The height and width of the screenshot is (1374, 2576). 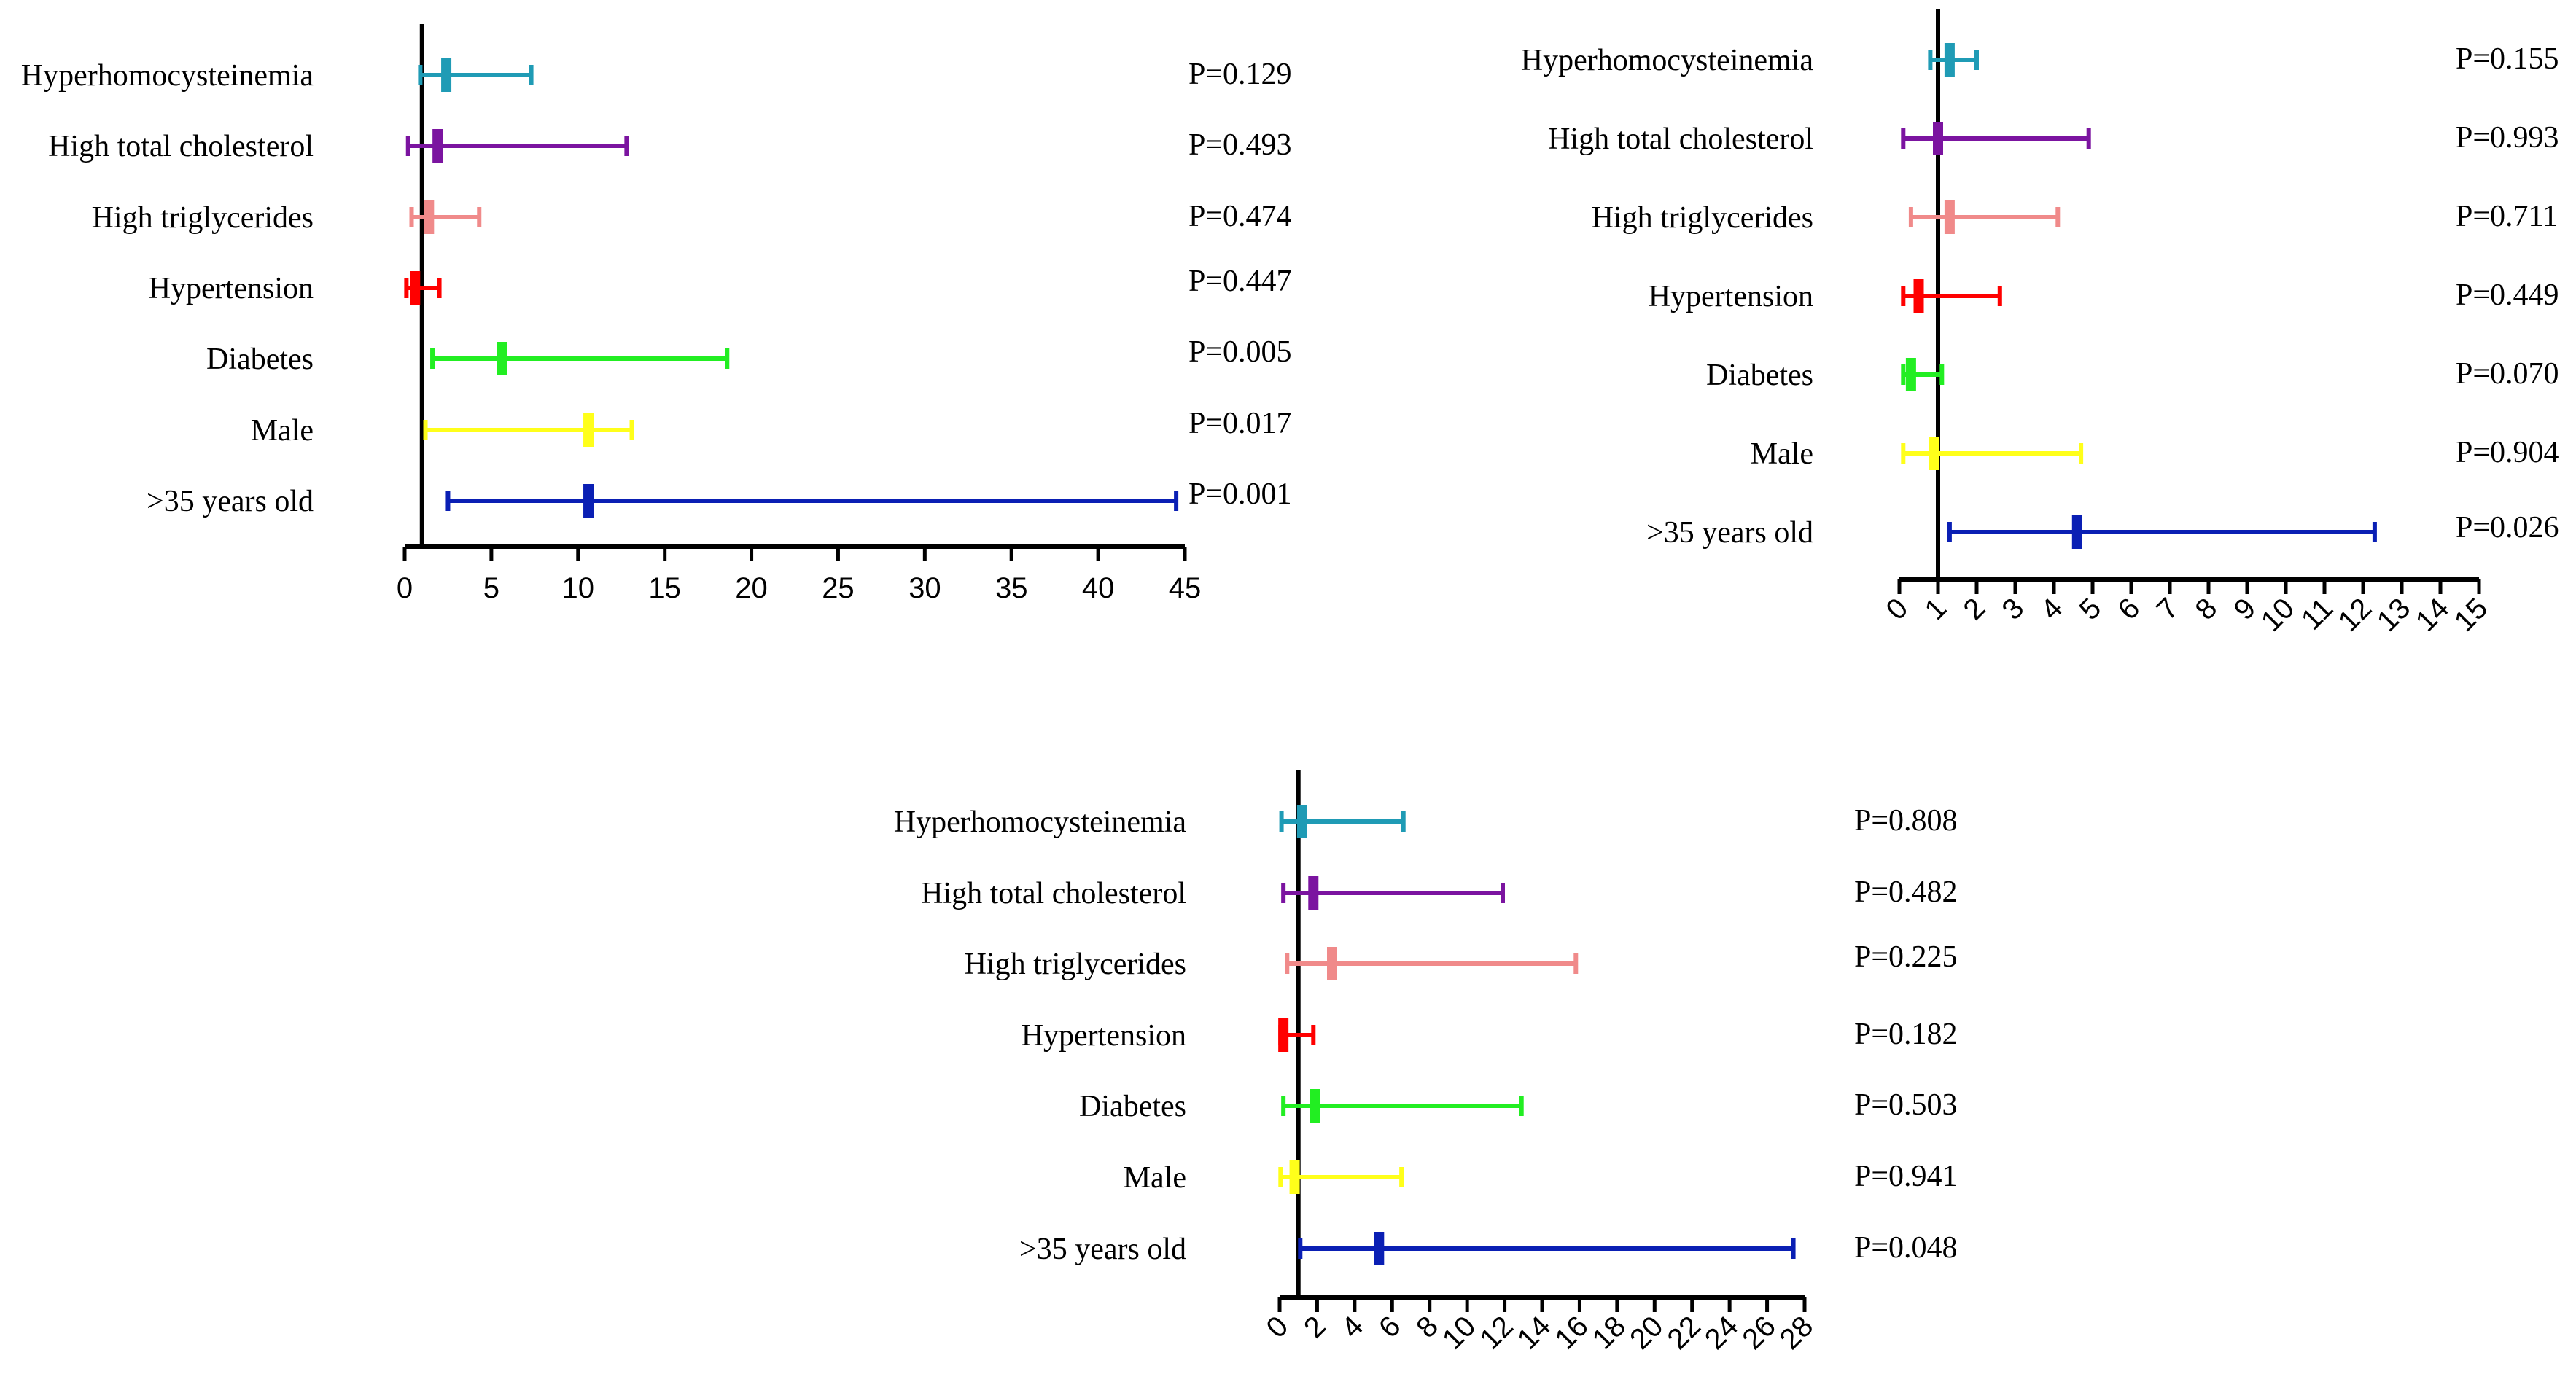 What do you see at coordinates (1906, 821) in the screenshot?
I see `panel3-p-value: P=0.808` at bounding box center [1906, 821].